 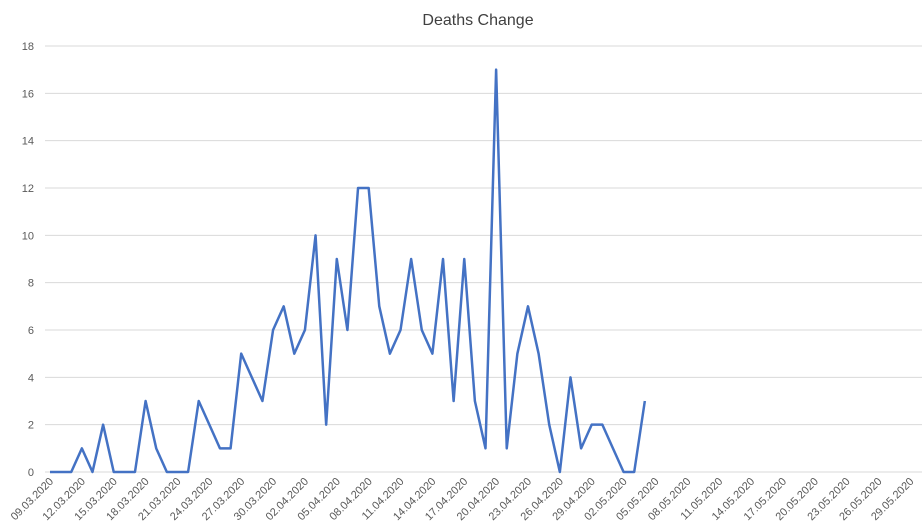 I want to click on y-tick-label: 18, so click(x=28, y=47).